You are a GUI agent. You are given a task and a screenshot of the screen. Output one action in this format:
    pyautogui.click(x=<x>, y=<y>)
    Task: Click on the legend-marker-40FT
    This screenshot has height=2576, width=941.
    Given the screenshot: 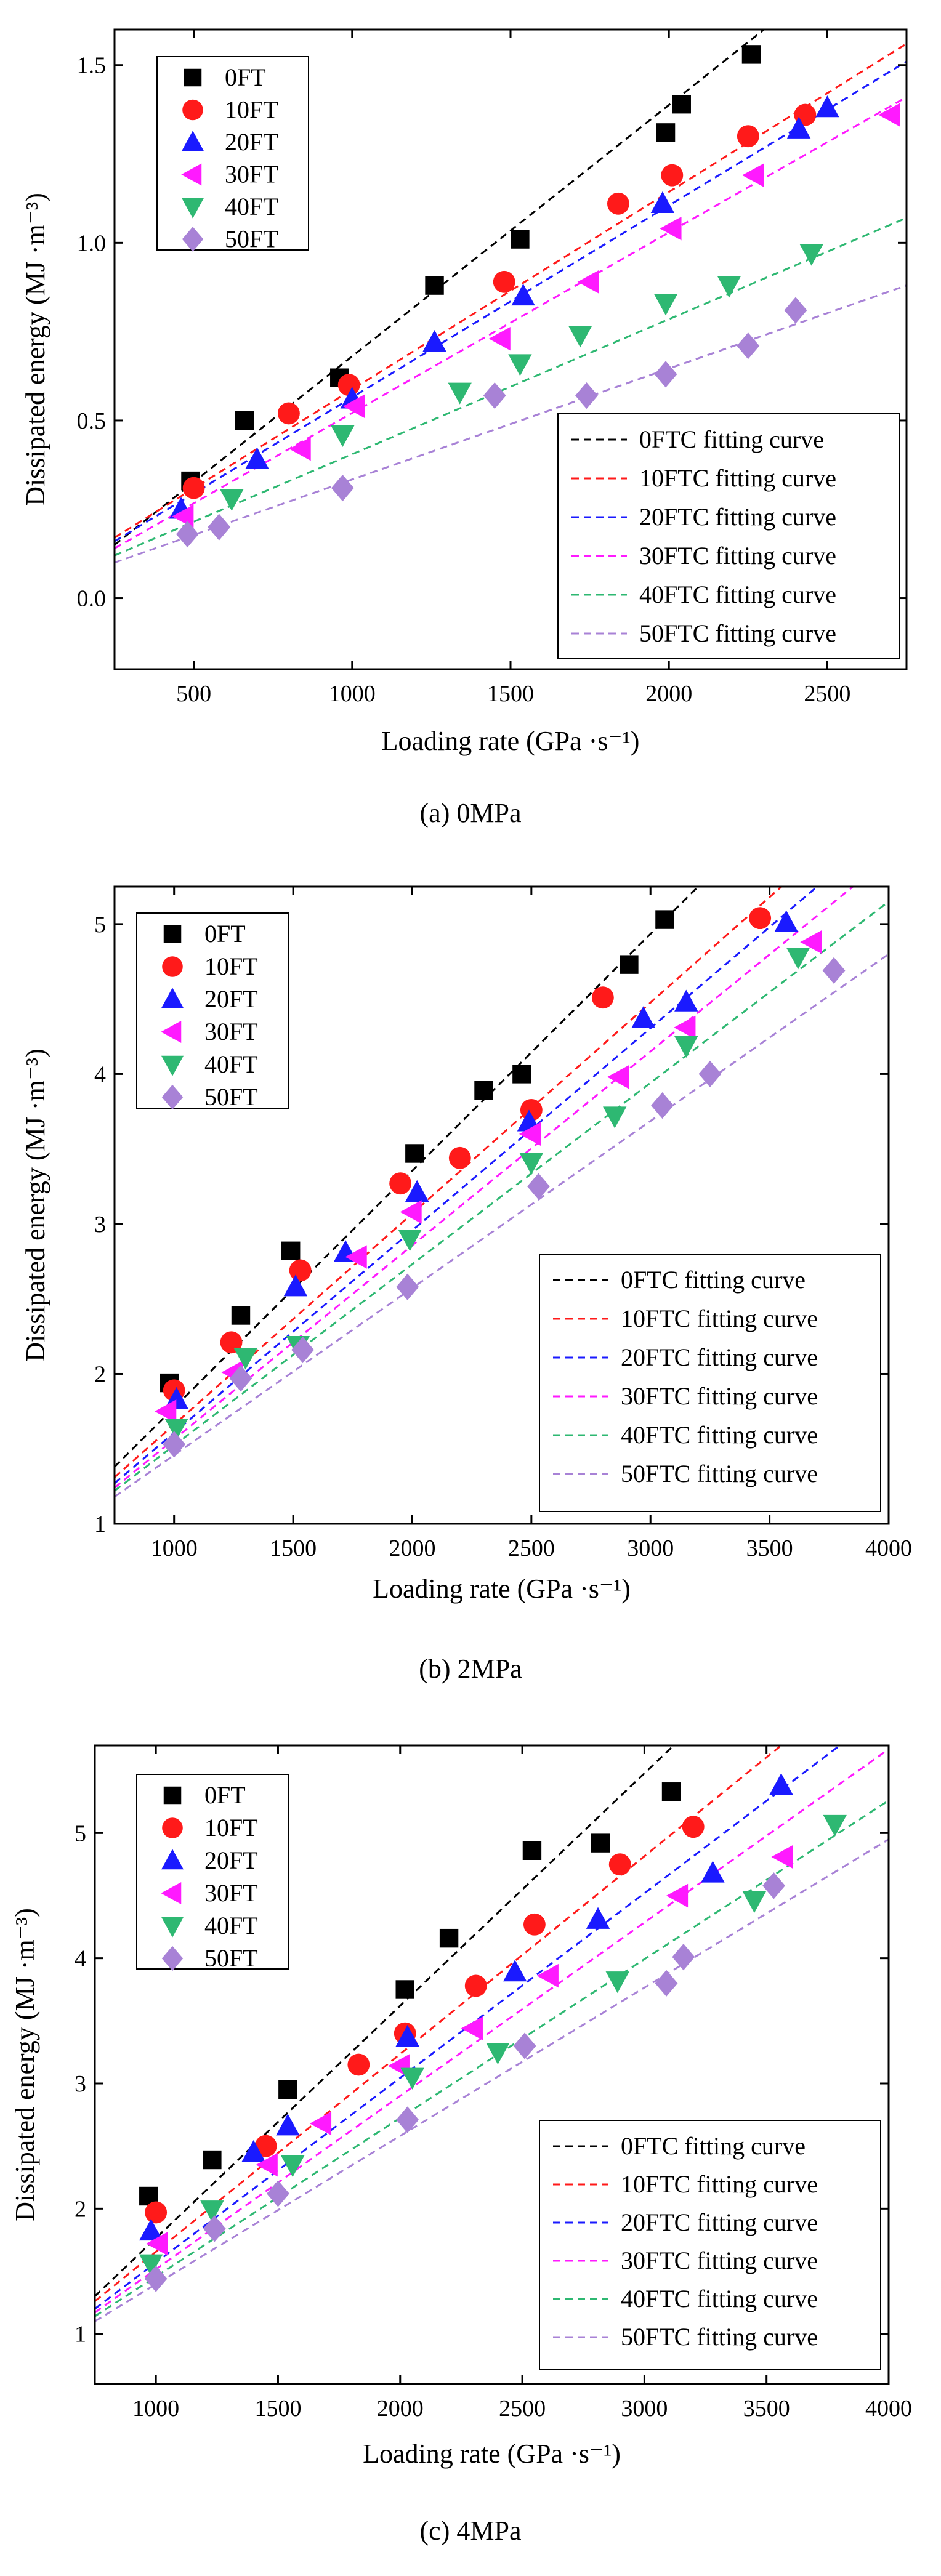 What is the action you would take?
    pyautogui.click(x=172, y=1927)
    